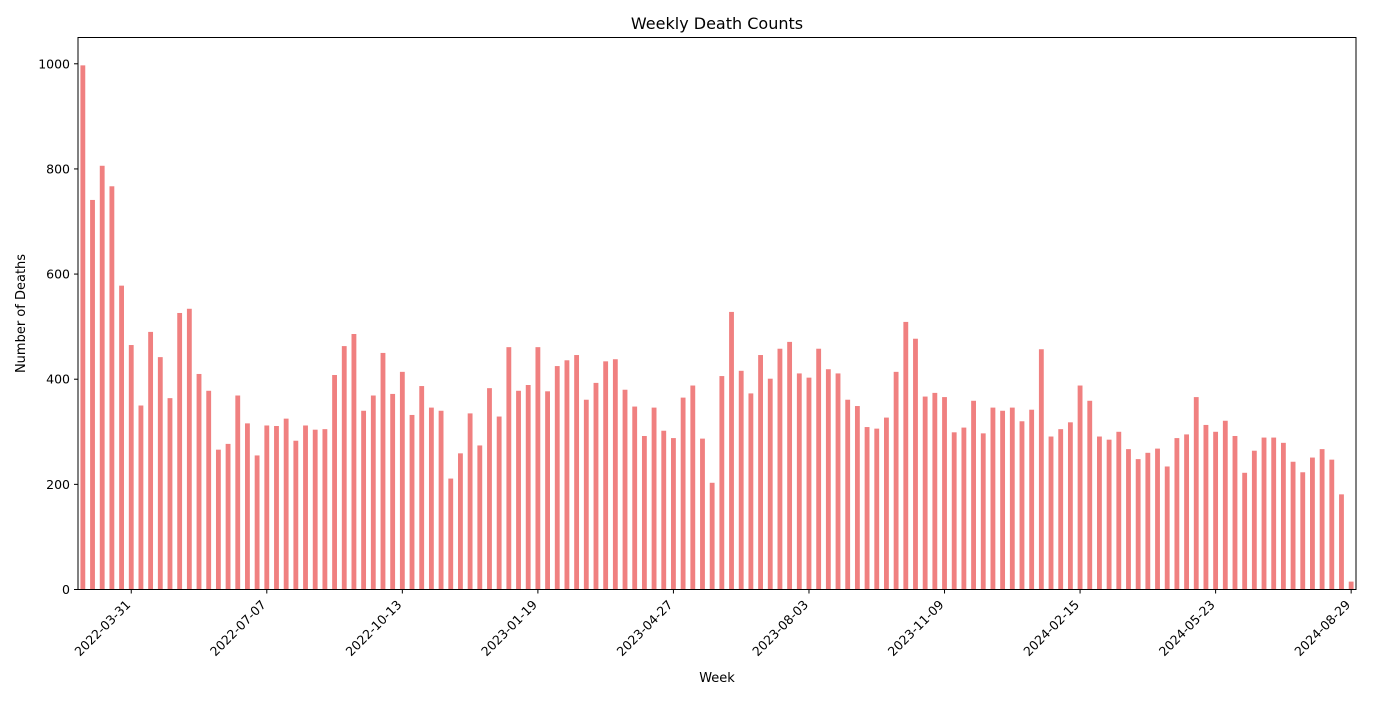  I want to click on x-axis-label: Week, so click(717, 678).